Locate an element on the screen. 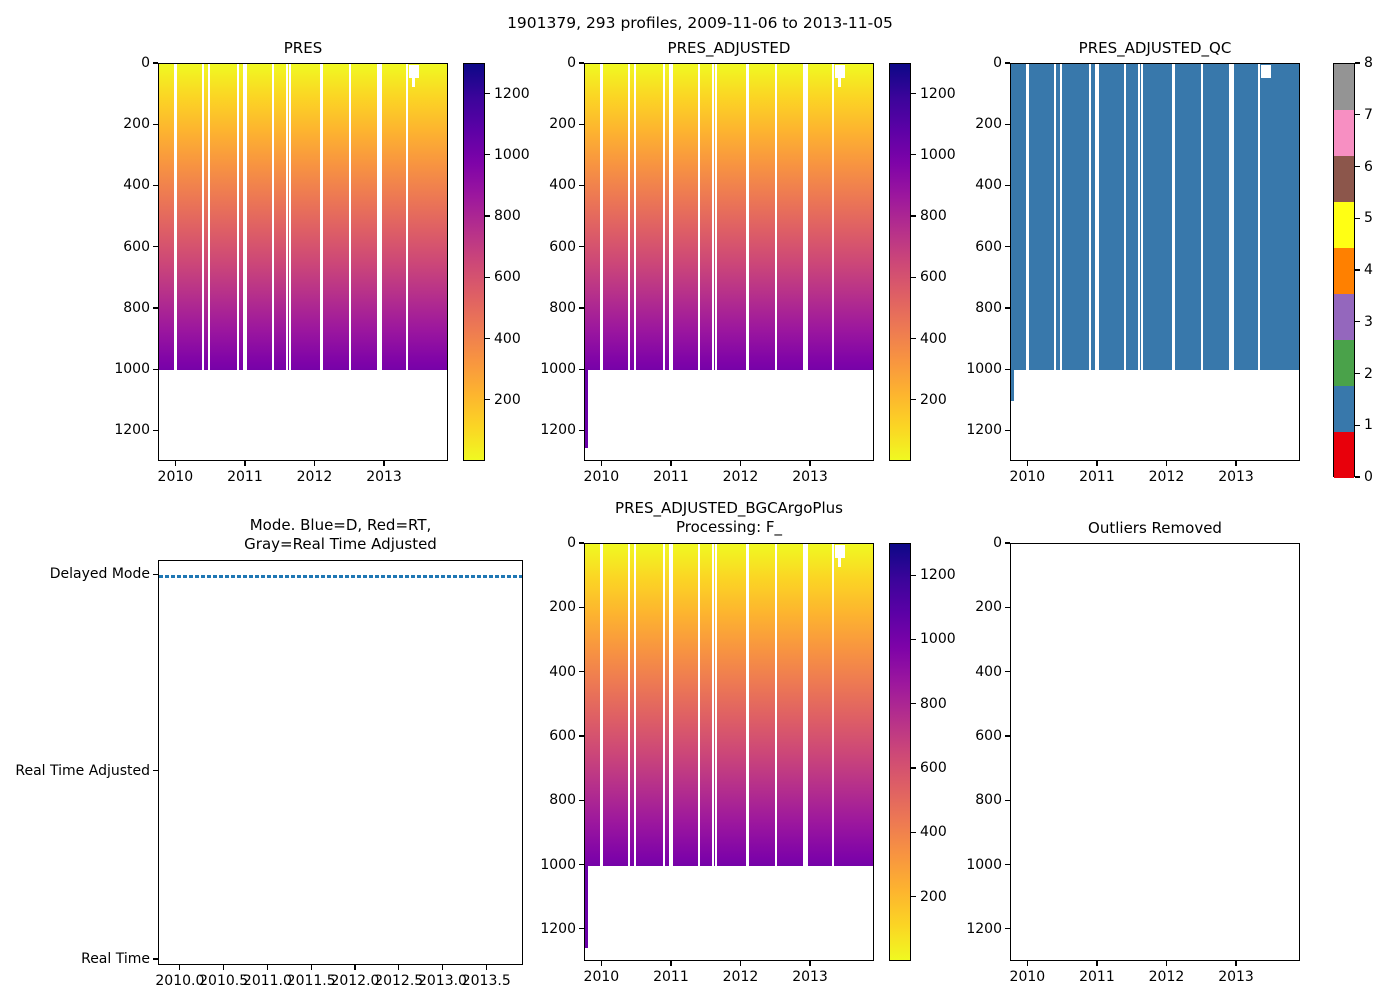 The width and height of the screenshot is (1400, 1000). colorbar-tick-pres_adjusted_bgcargoplus-0: 200 is located at coordinates (933, 896).